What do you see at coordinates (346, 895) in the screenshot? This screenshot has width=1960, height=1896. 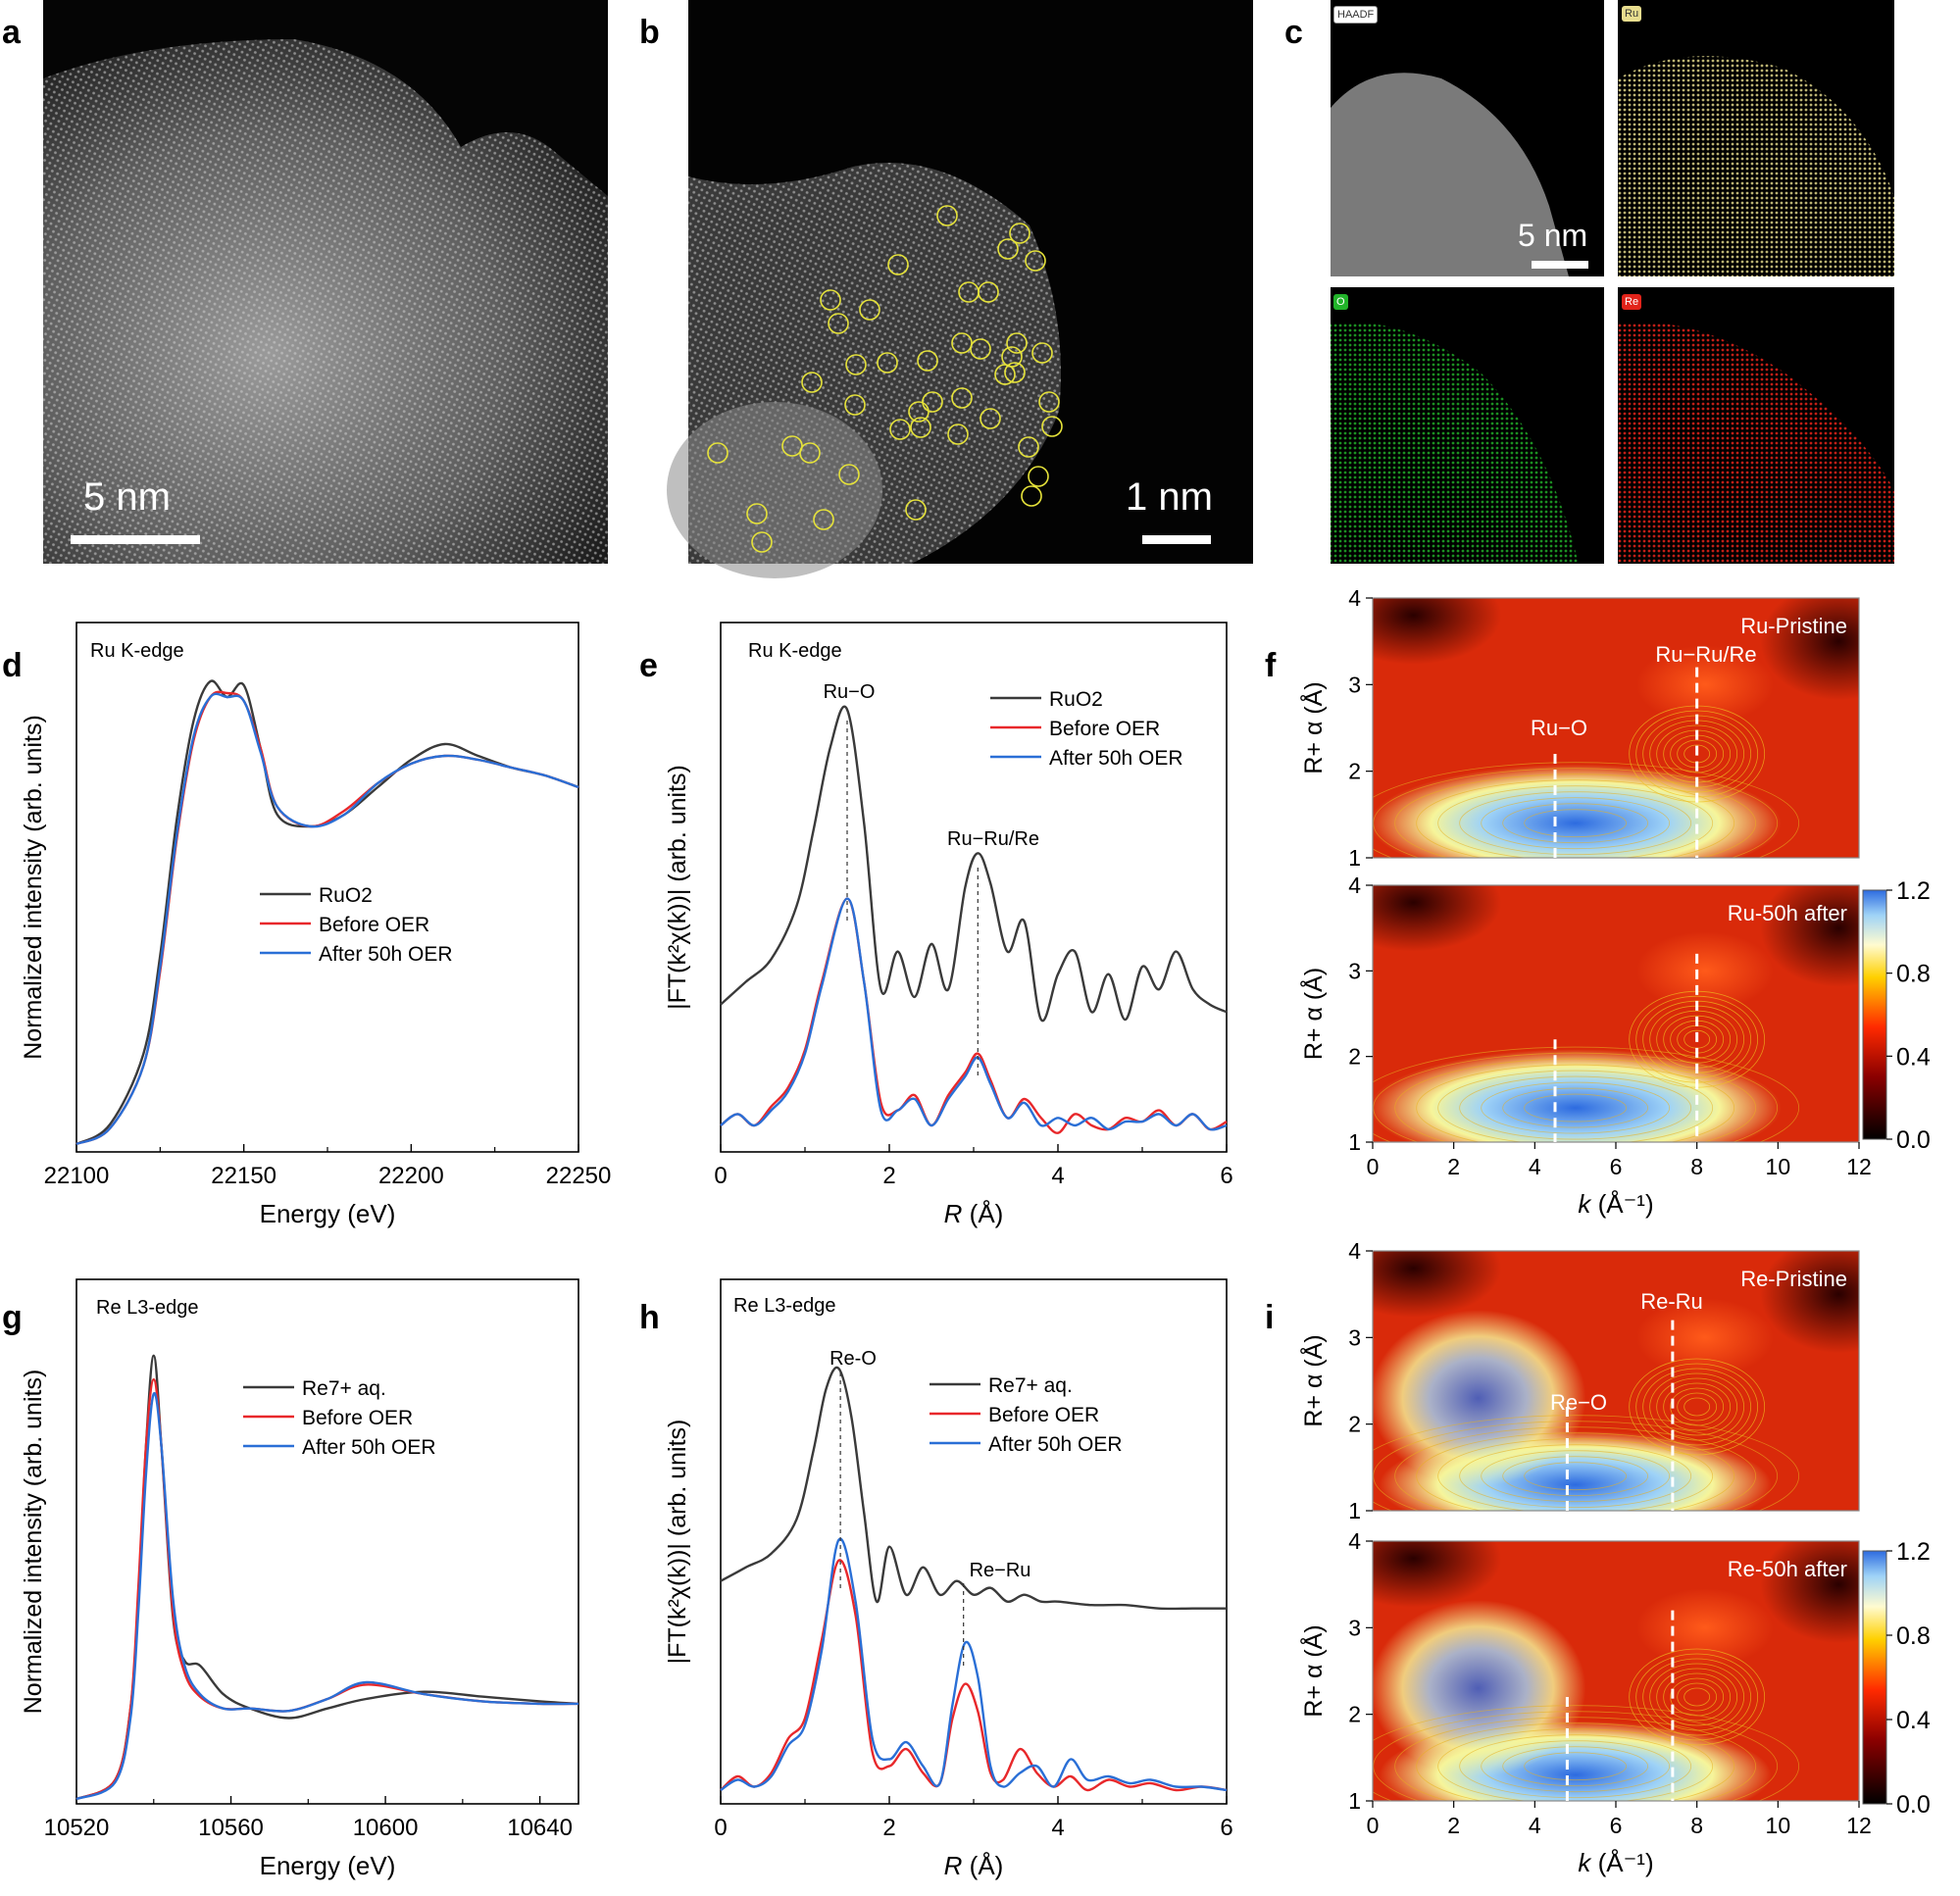 I see `legend-label-d: RuO2` at bounding box center [346, 895].